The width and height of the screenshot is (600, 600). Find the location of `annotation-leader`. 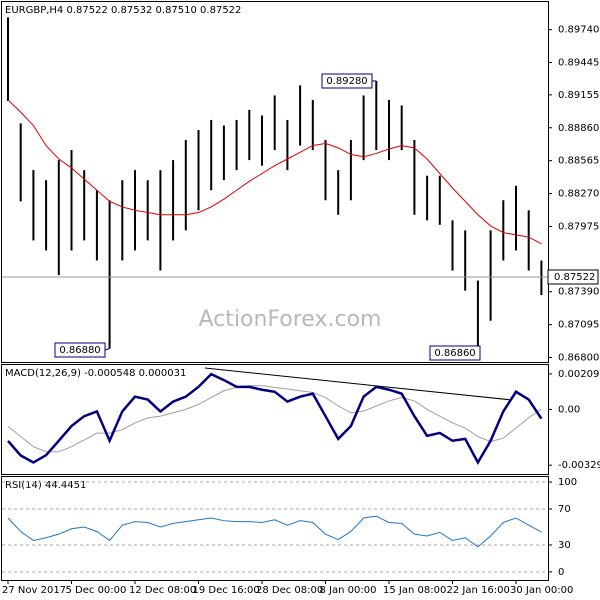

annotation-leader is located at coordinates (107, 349).